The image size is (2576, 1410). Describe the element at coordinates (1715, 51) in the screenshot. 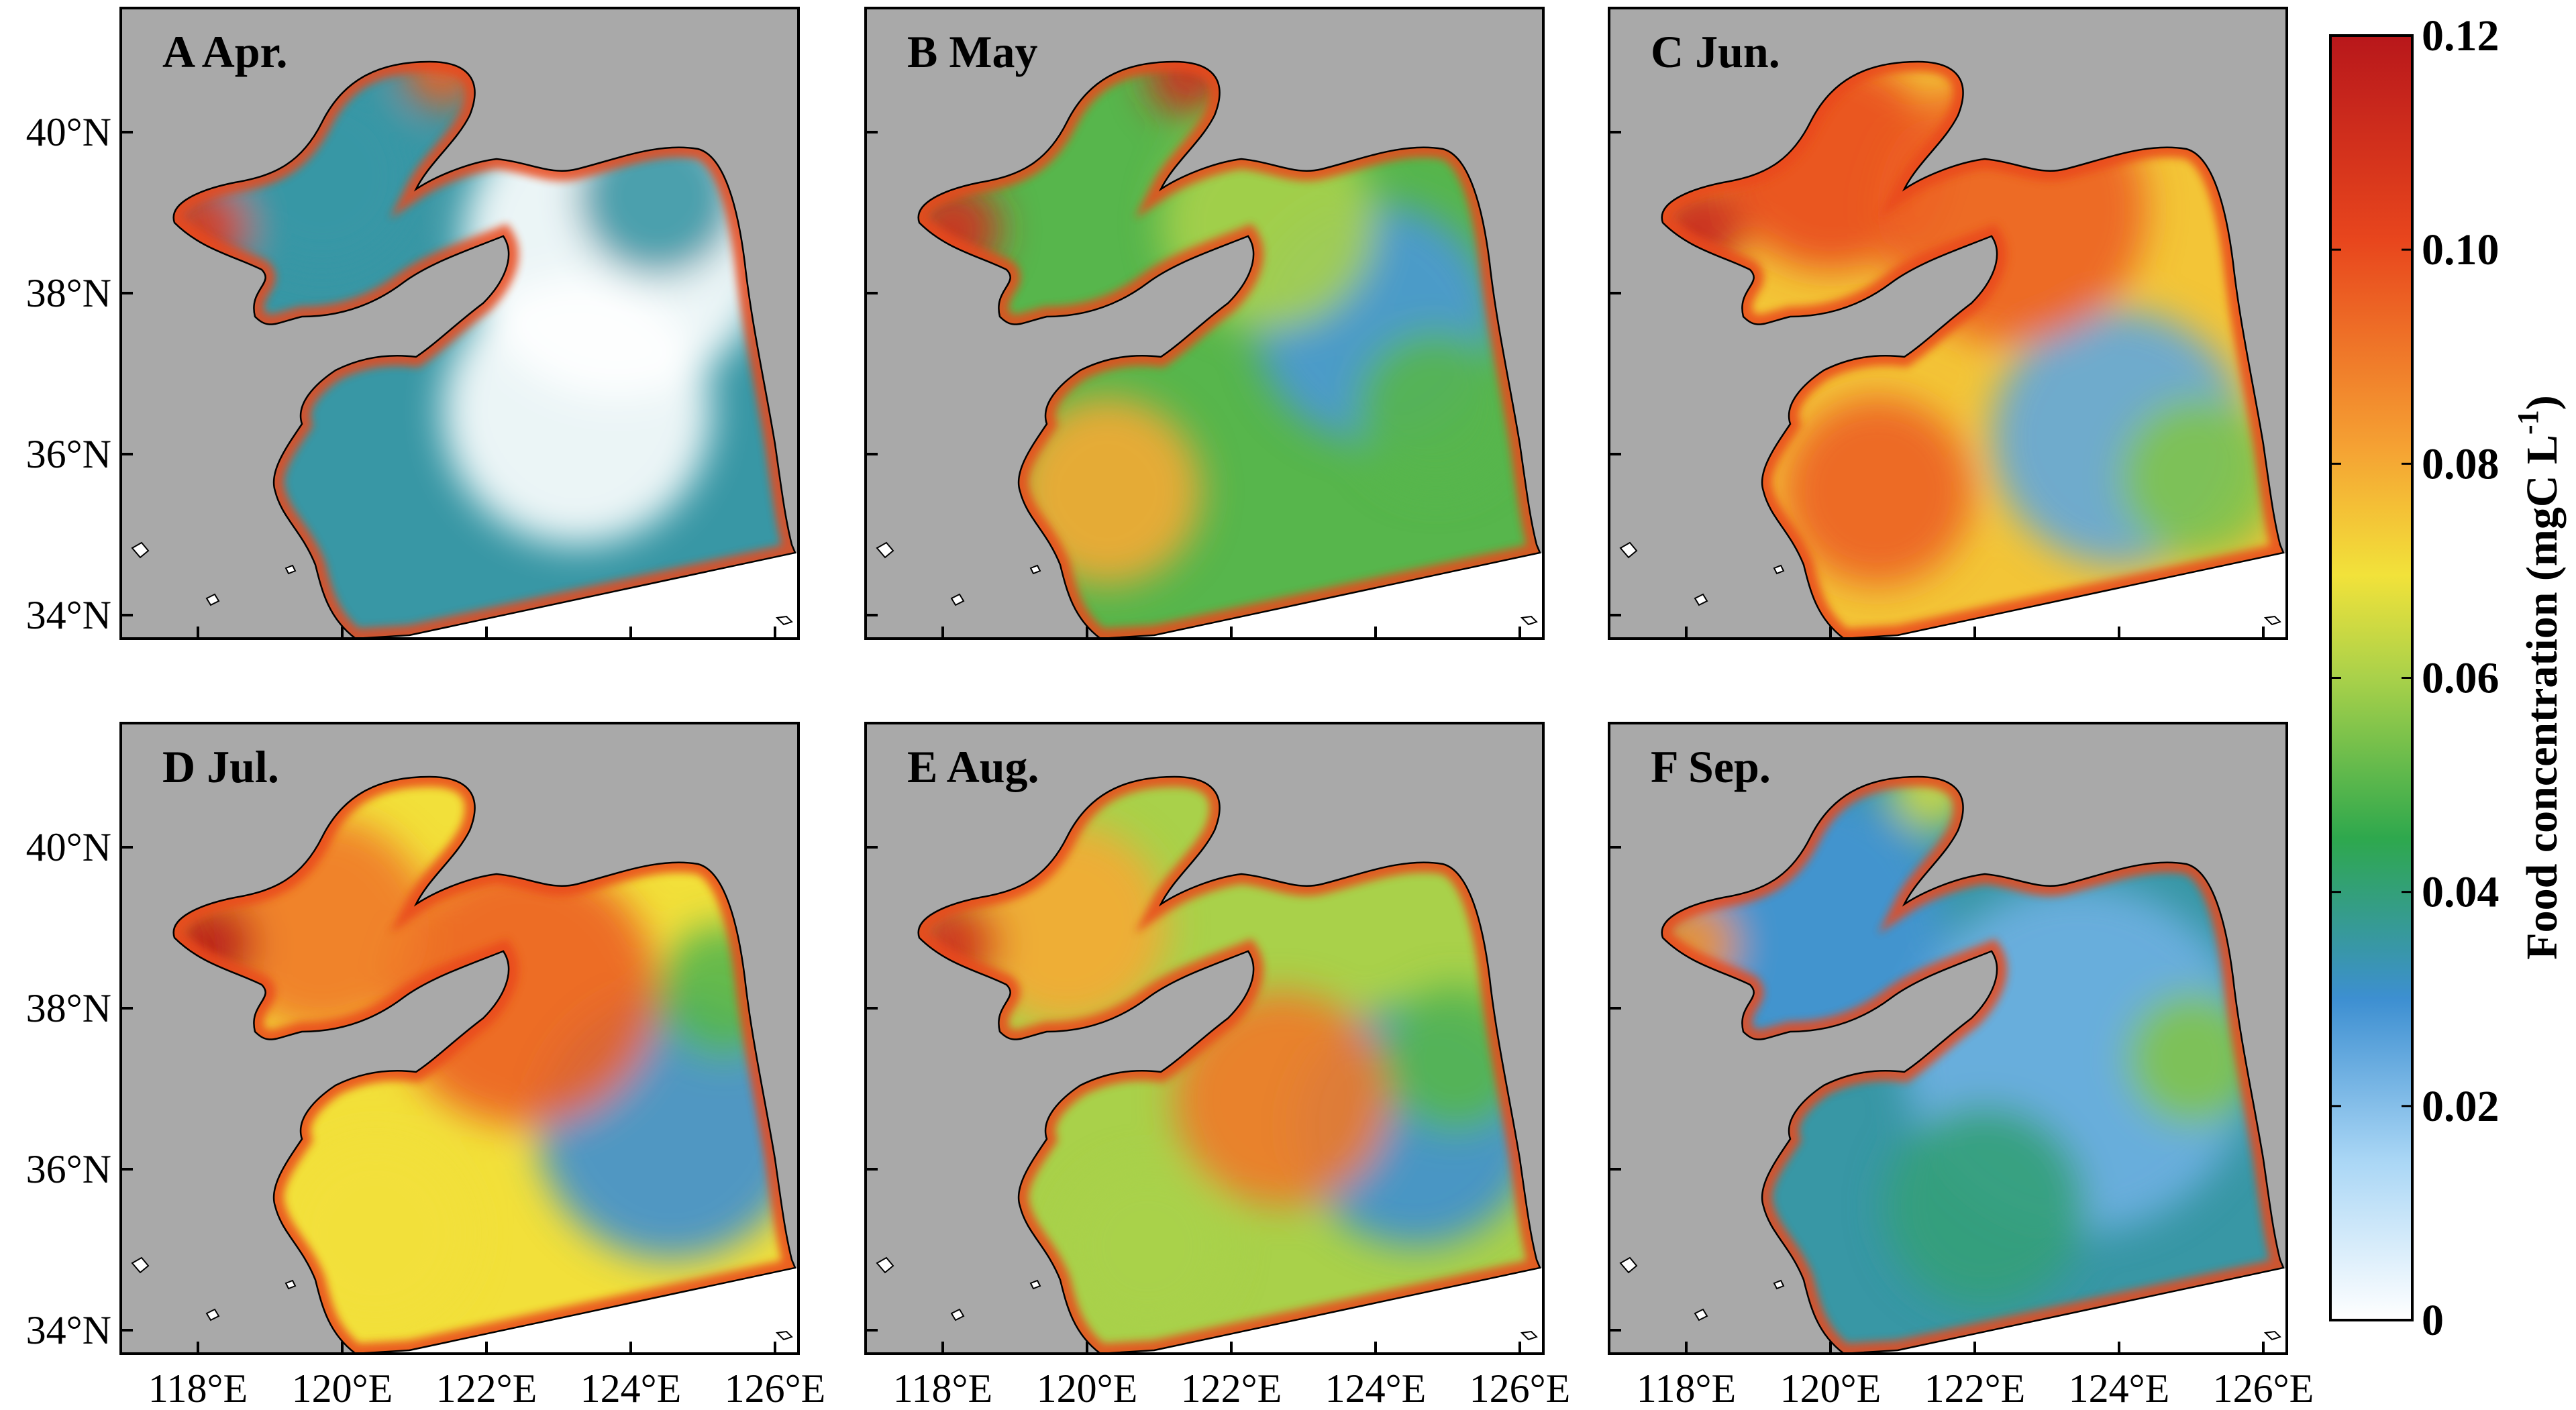

I see `panel-title: C Jun.` at that location.